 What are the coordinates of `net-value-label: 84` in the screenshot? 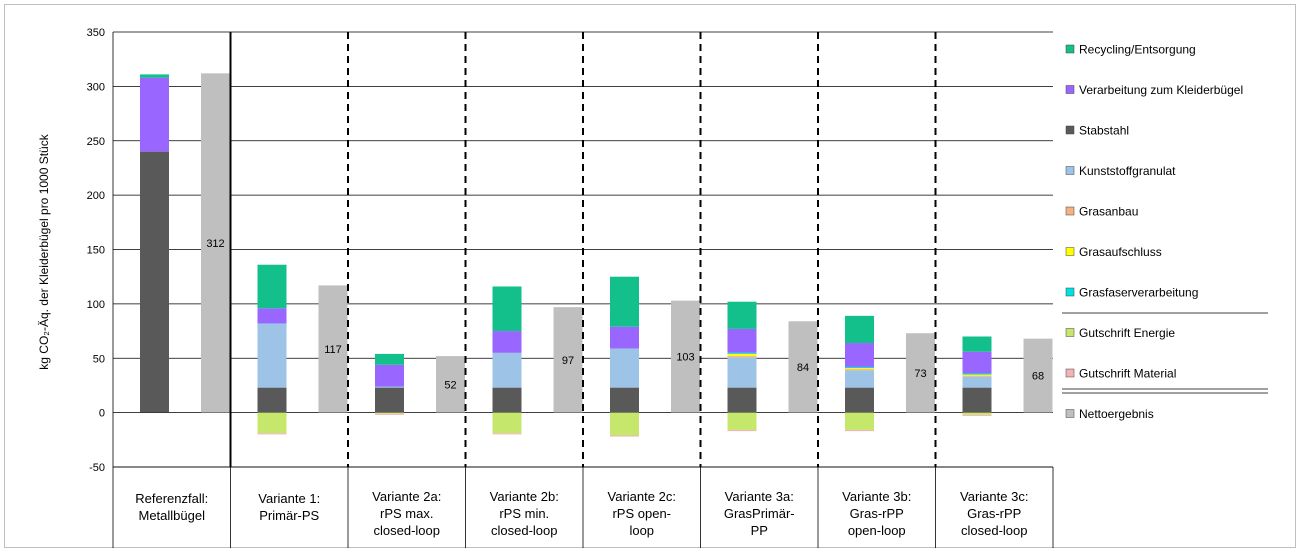 It's located at (803, 368).